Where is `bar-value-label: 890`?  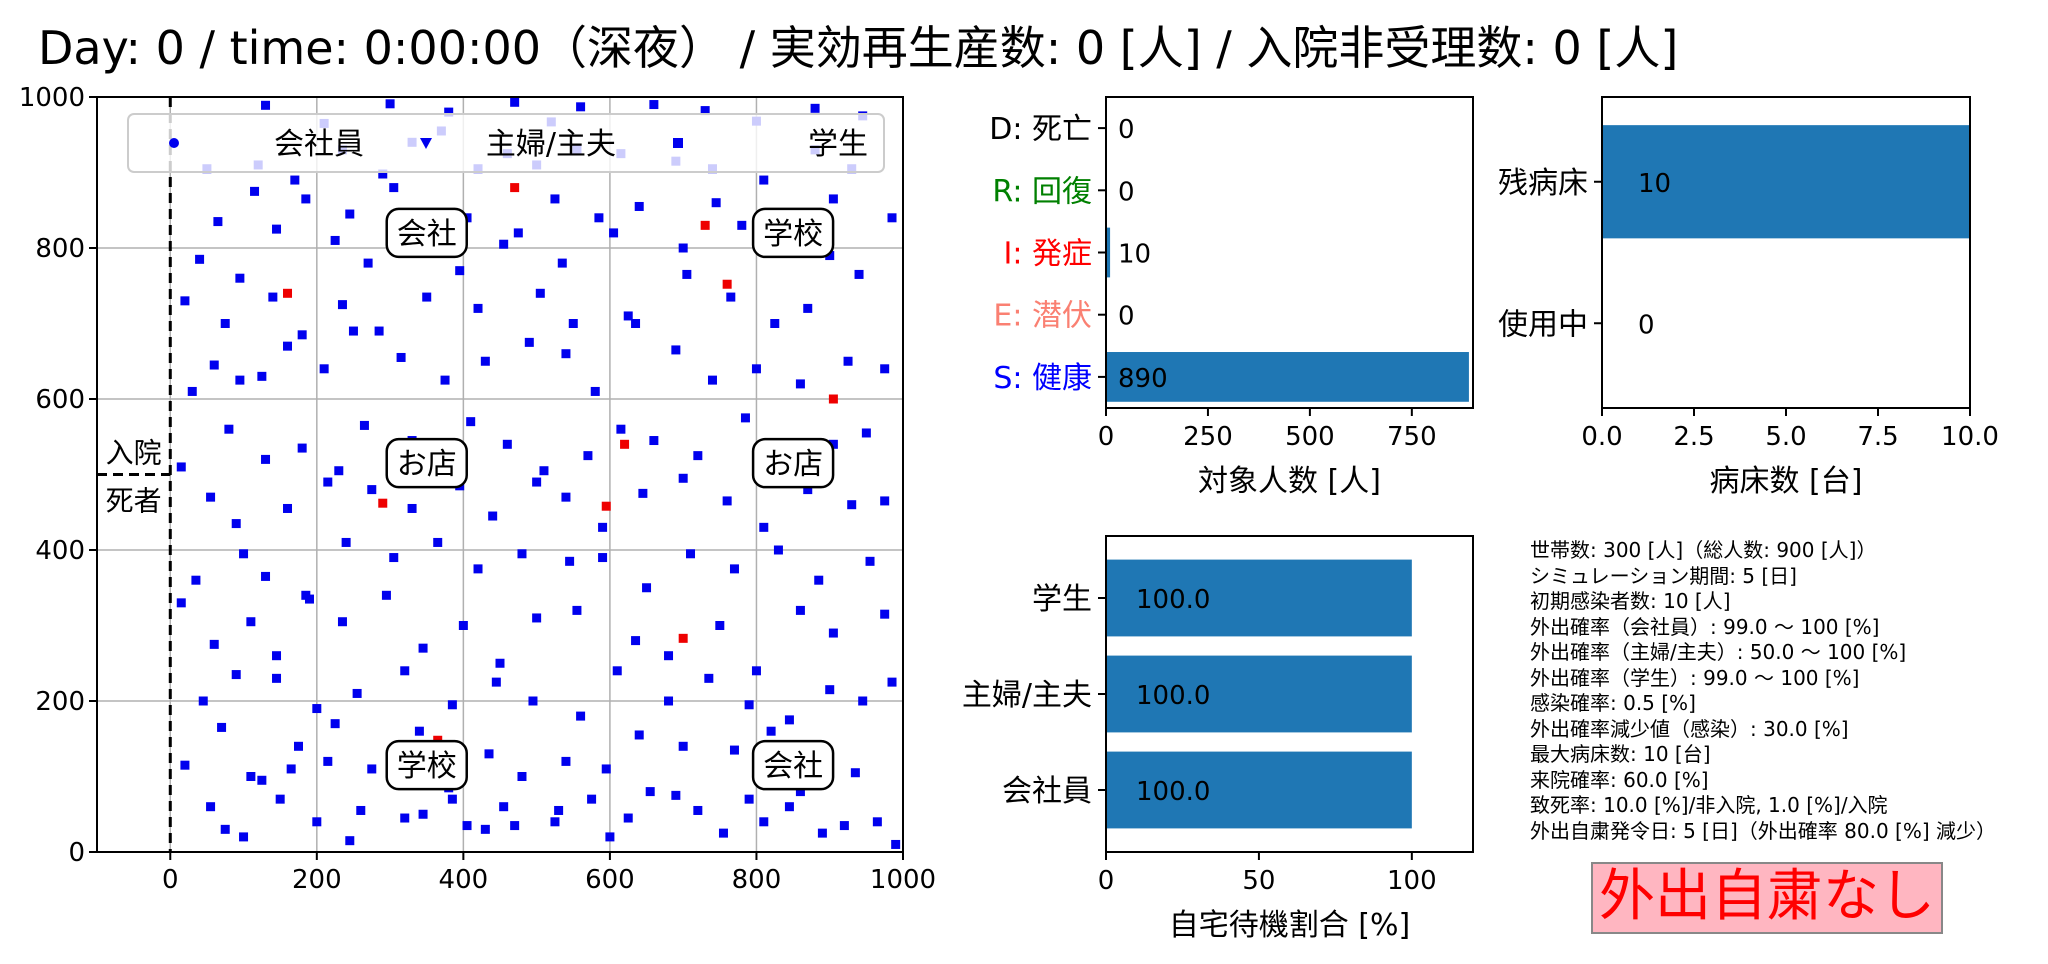
bar-value-label: 890 is located at coordinates (1143, 379).